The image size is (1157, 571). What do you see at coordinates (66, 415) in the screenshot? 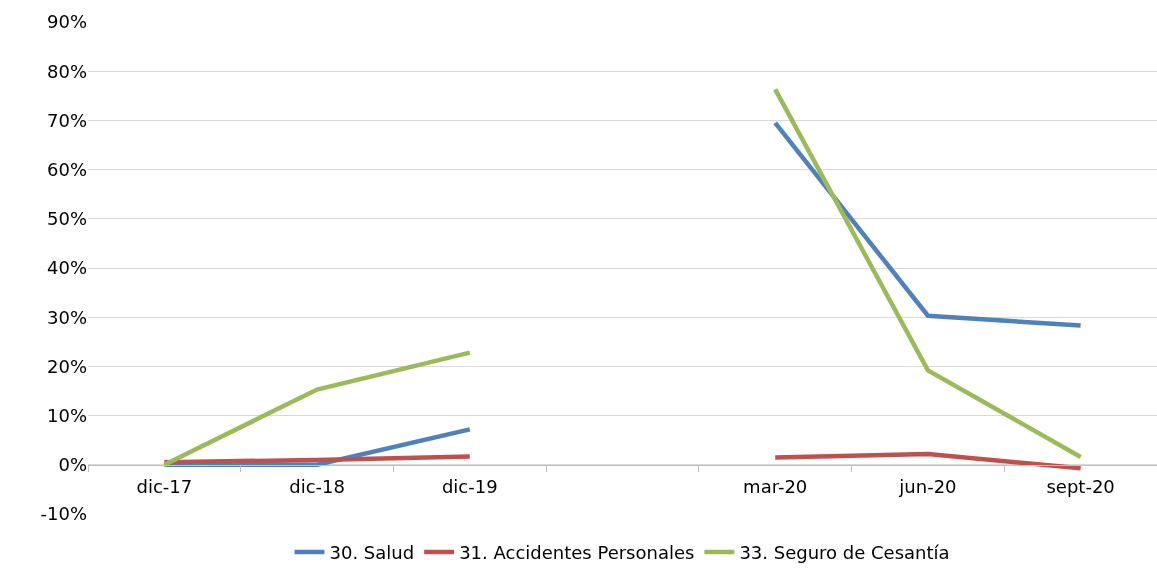
I see `y-tick-label: 10%` at bounding box center [66, 415].